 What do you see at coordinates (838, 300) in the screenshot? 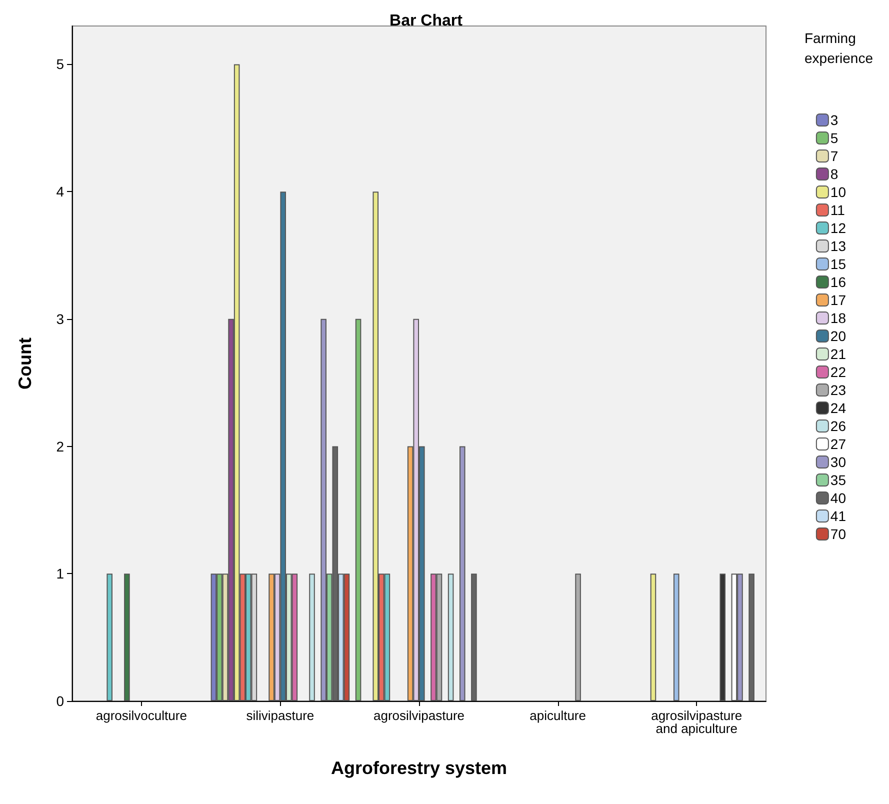
I see `legend-label: 17` at bounding box center [838, 300].